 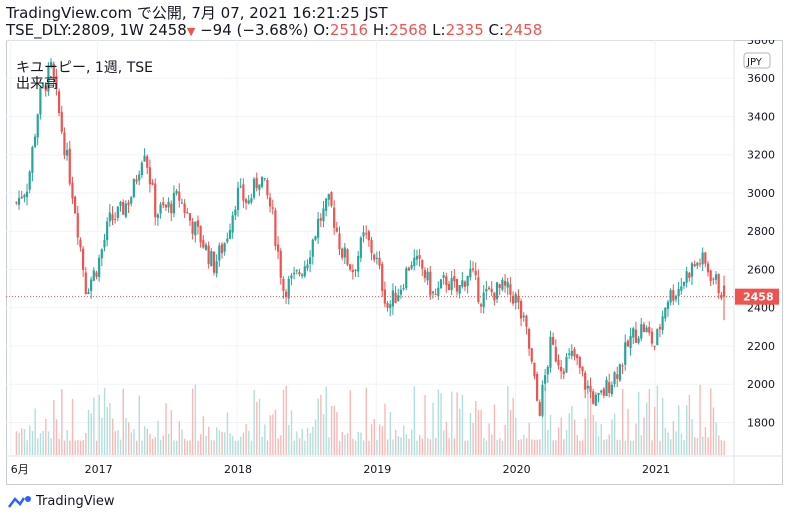 I want to click on y-tick-label: 3600, so click(x=761, y=78).